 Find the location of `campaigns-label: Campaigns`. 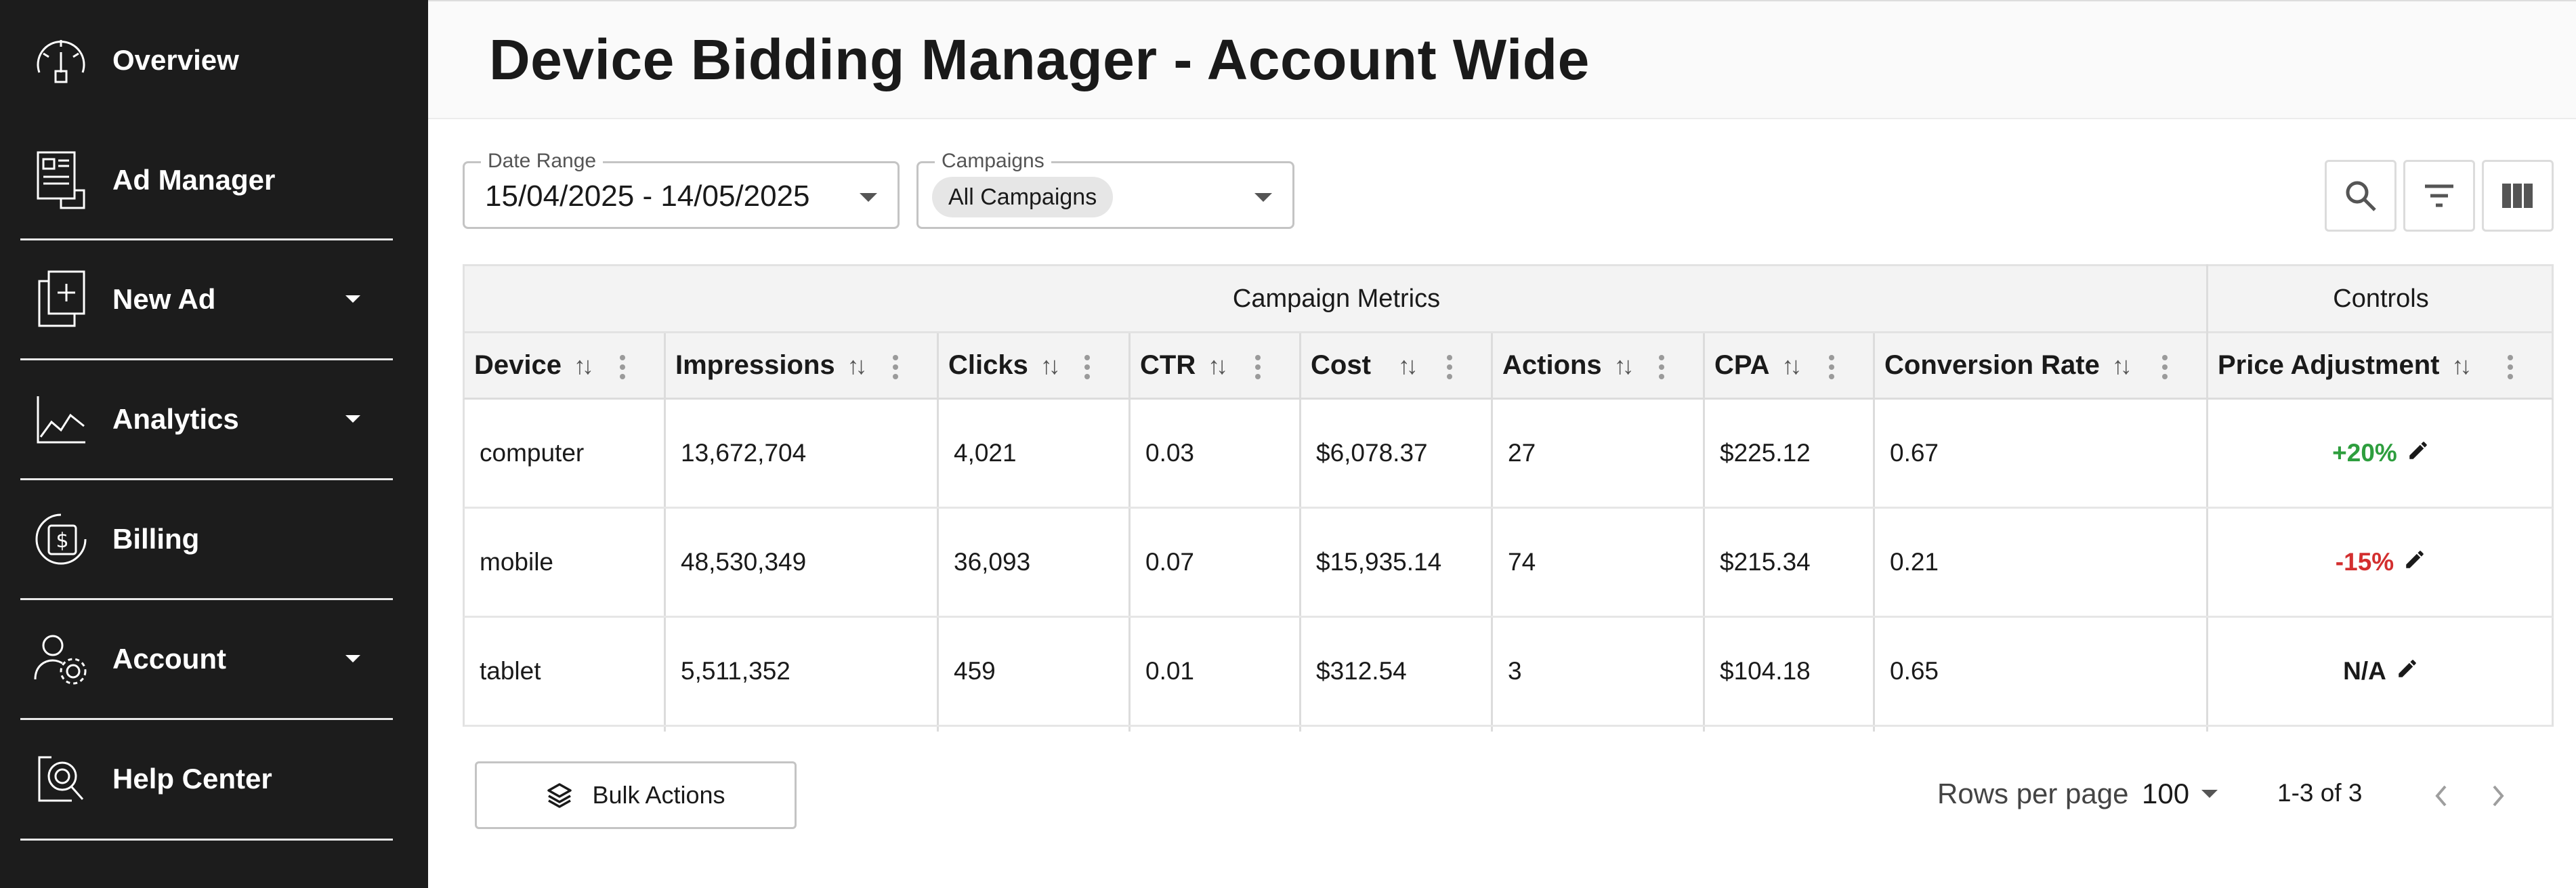

campaigns-label: Campaigns is located at coordinates (993, 161).